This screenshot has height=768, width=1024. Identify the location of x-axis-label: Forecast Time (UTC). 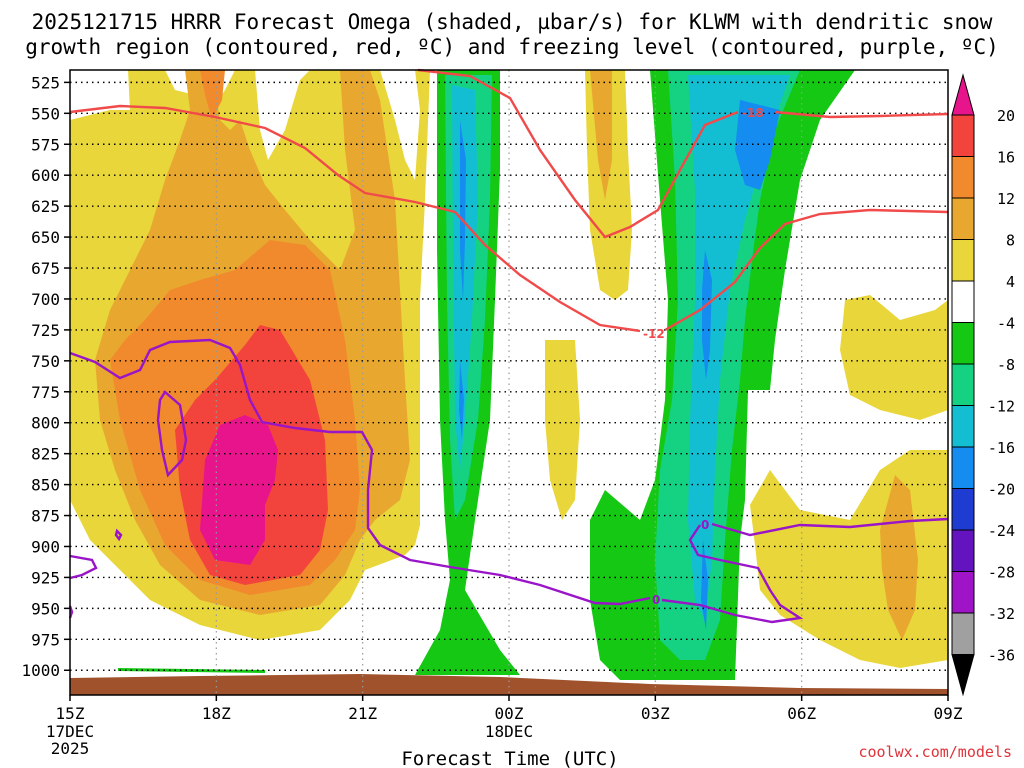
(509, 758).